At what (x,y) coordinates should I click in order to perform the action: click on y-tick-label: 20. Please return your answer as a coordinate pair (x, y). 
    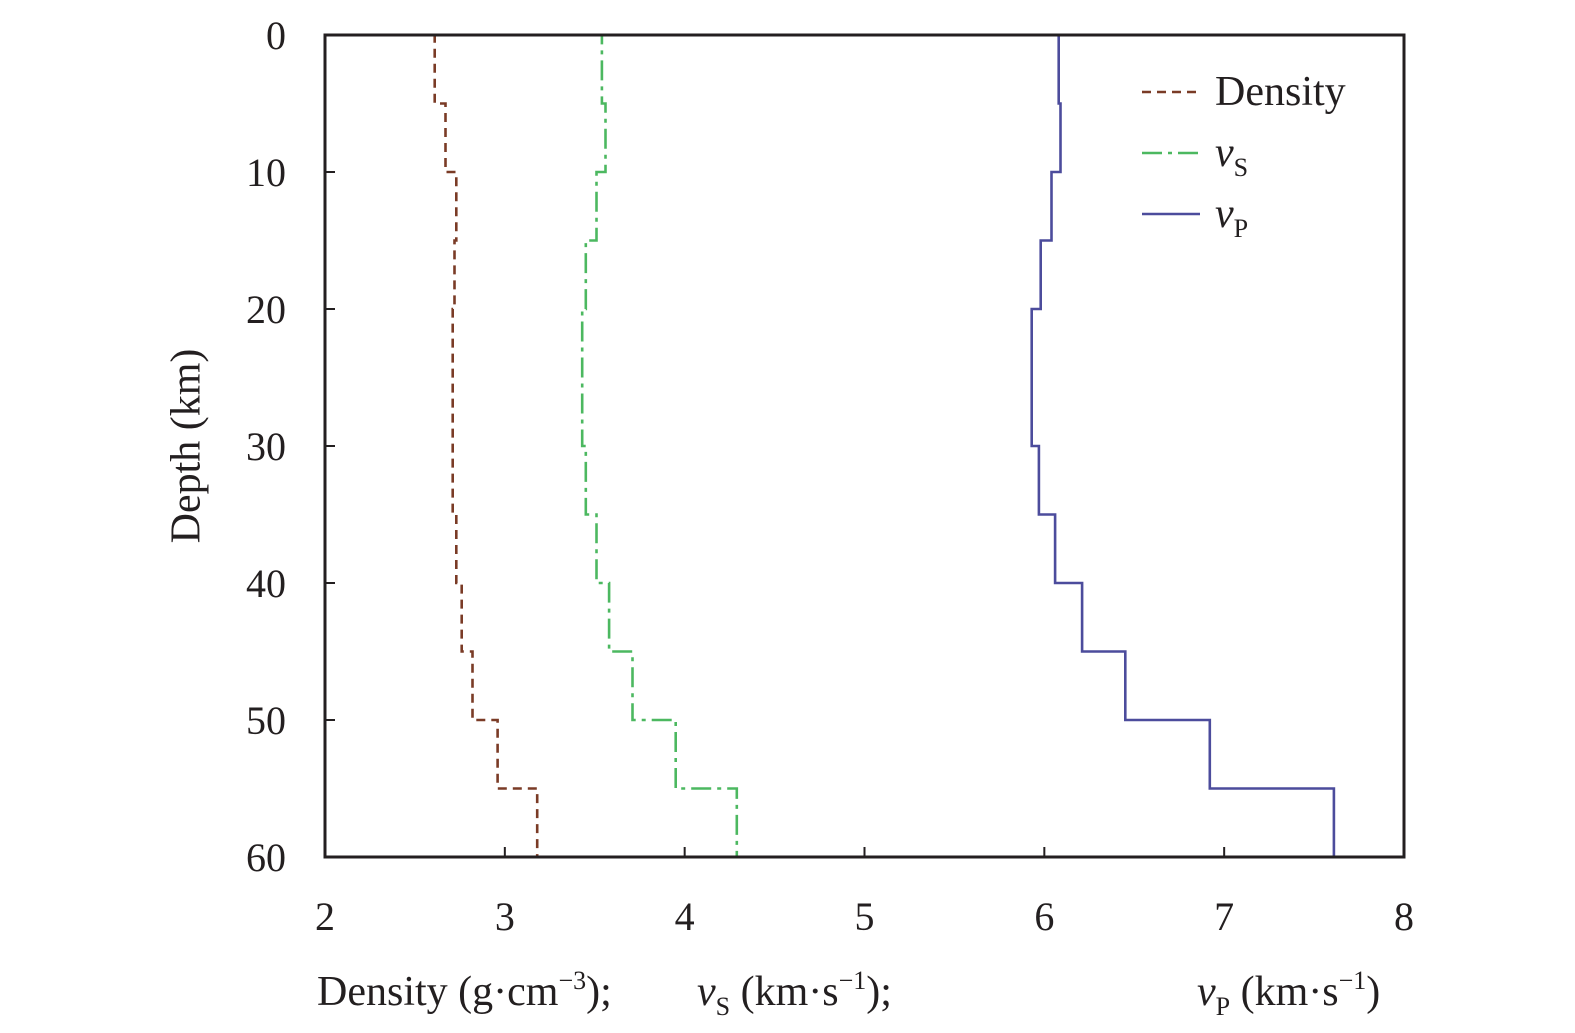
    Looking at the image, I should click on (266, 309).